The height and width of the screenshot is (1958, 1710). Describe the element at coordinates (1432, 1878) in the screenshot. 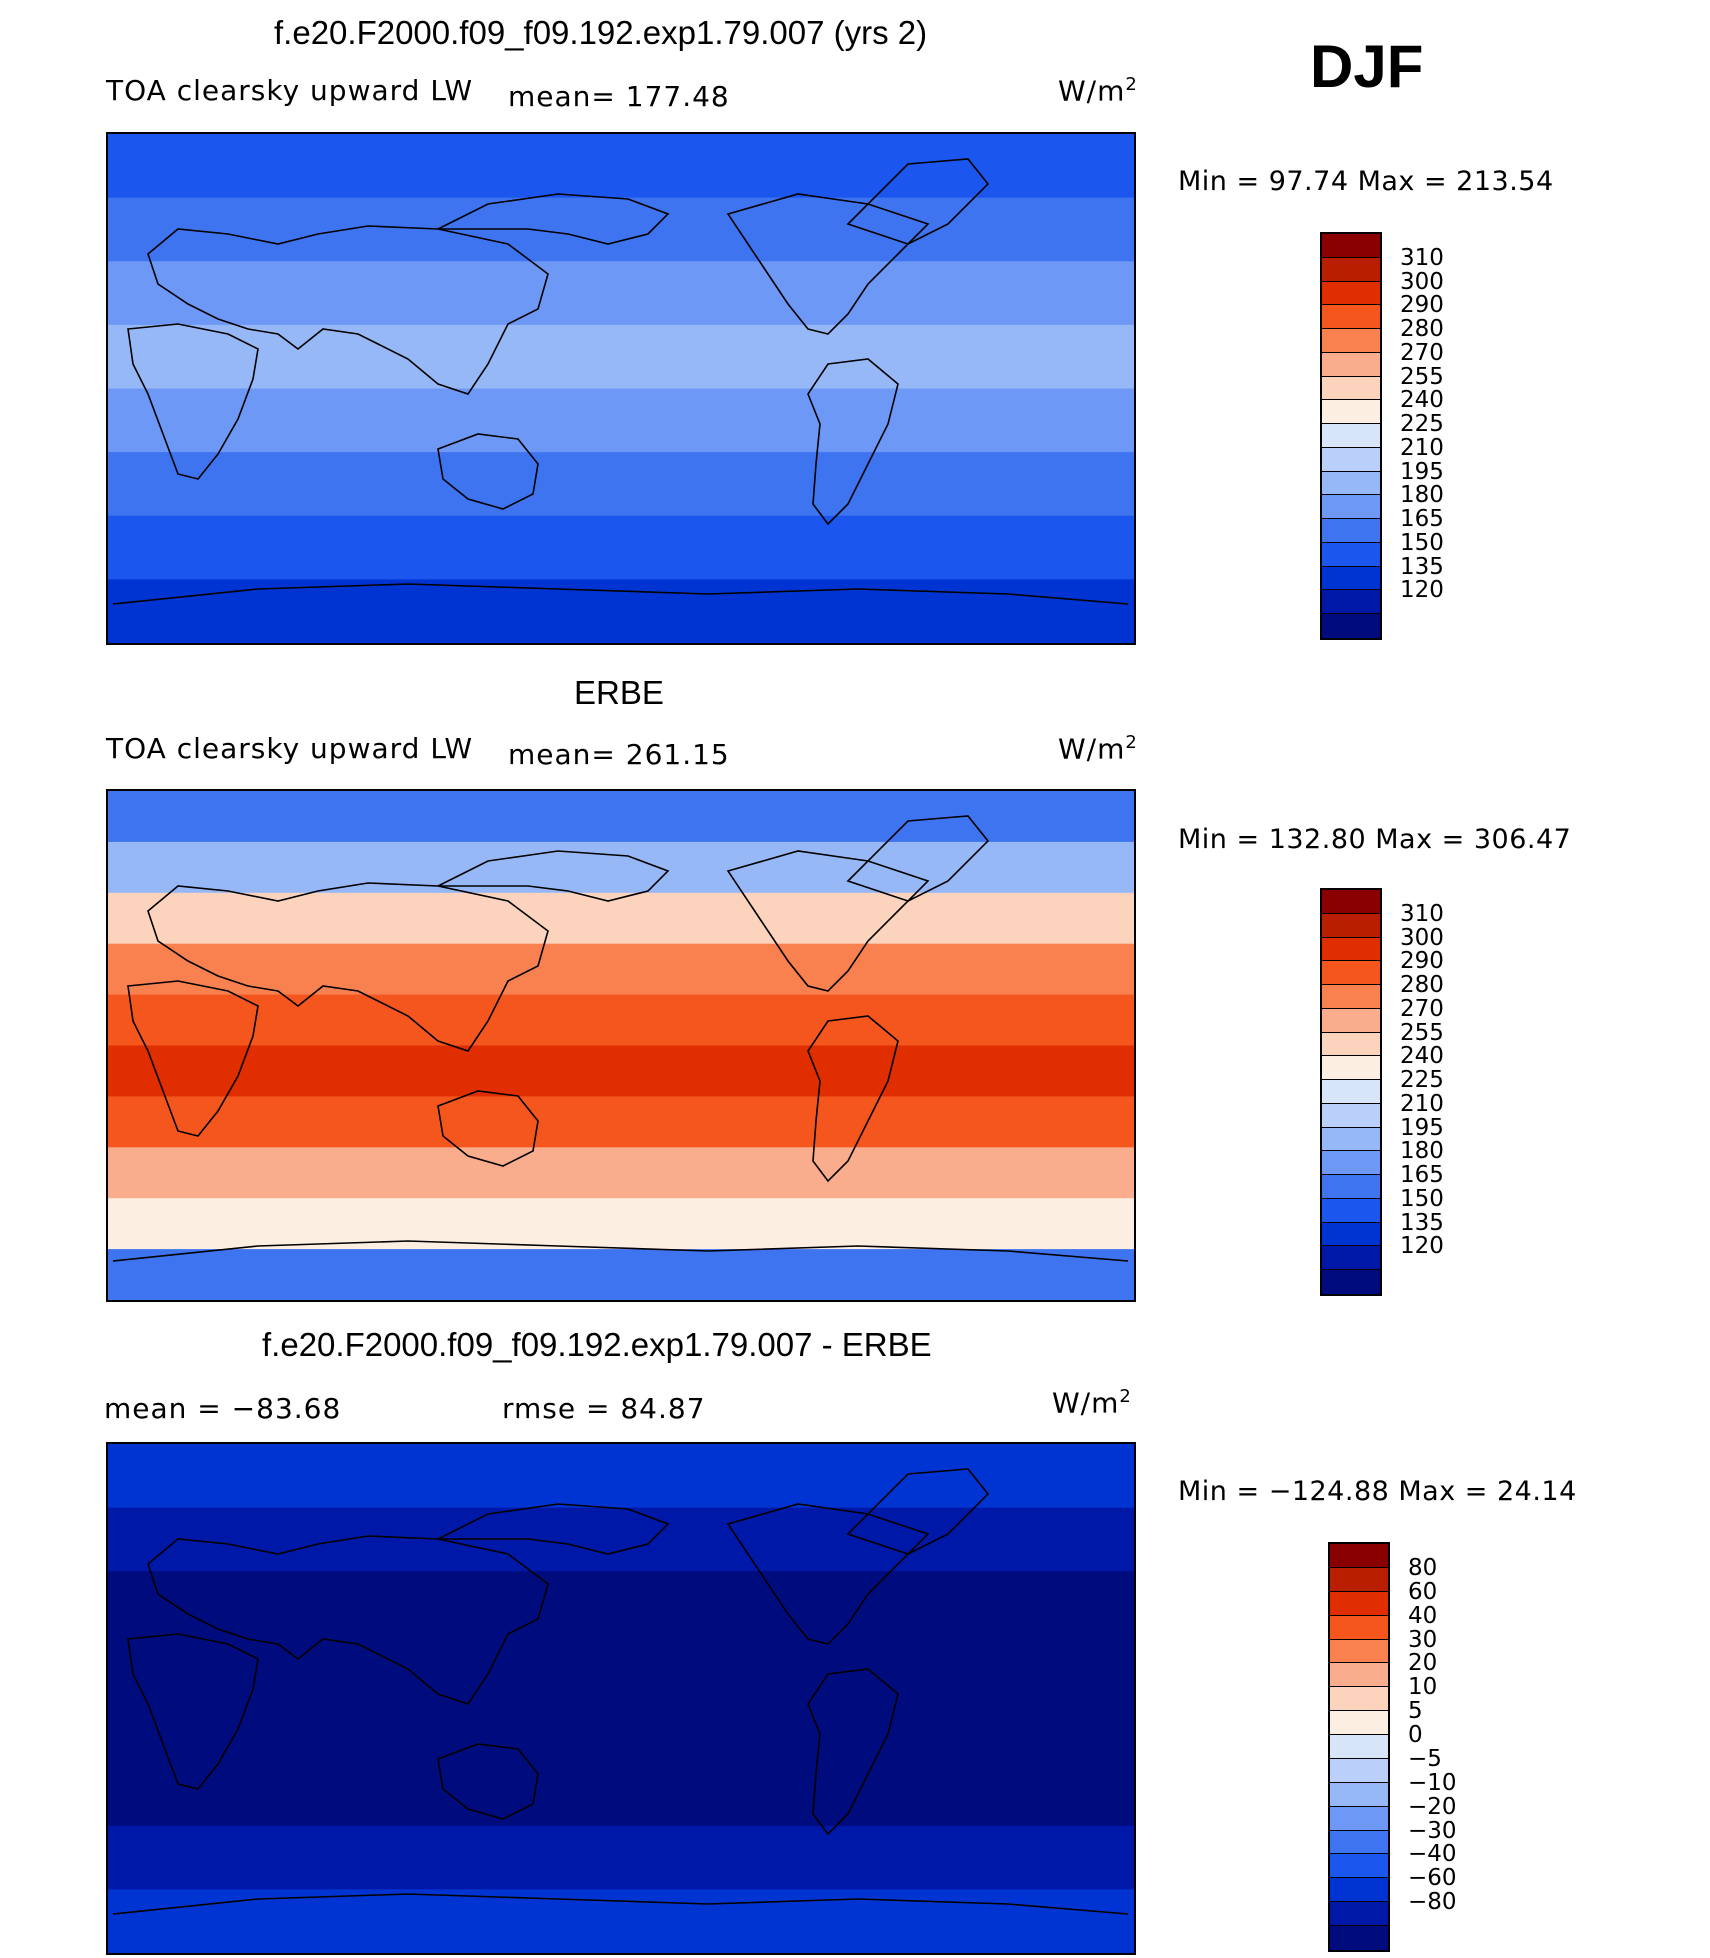

I see `colorbar-tick-label: −60` at that location.